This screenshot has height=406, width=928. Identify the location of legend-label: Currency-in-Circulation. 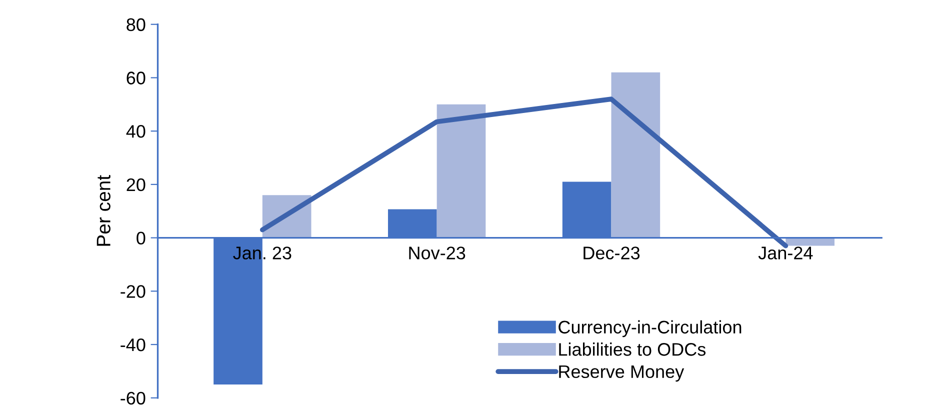
(650, 329).